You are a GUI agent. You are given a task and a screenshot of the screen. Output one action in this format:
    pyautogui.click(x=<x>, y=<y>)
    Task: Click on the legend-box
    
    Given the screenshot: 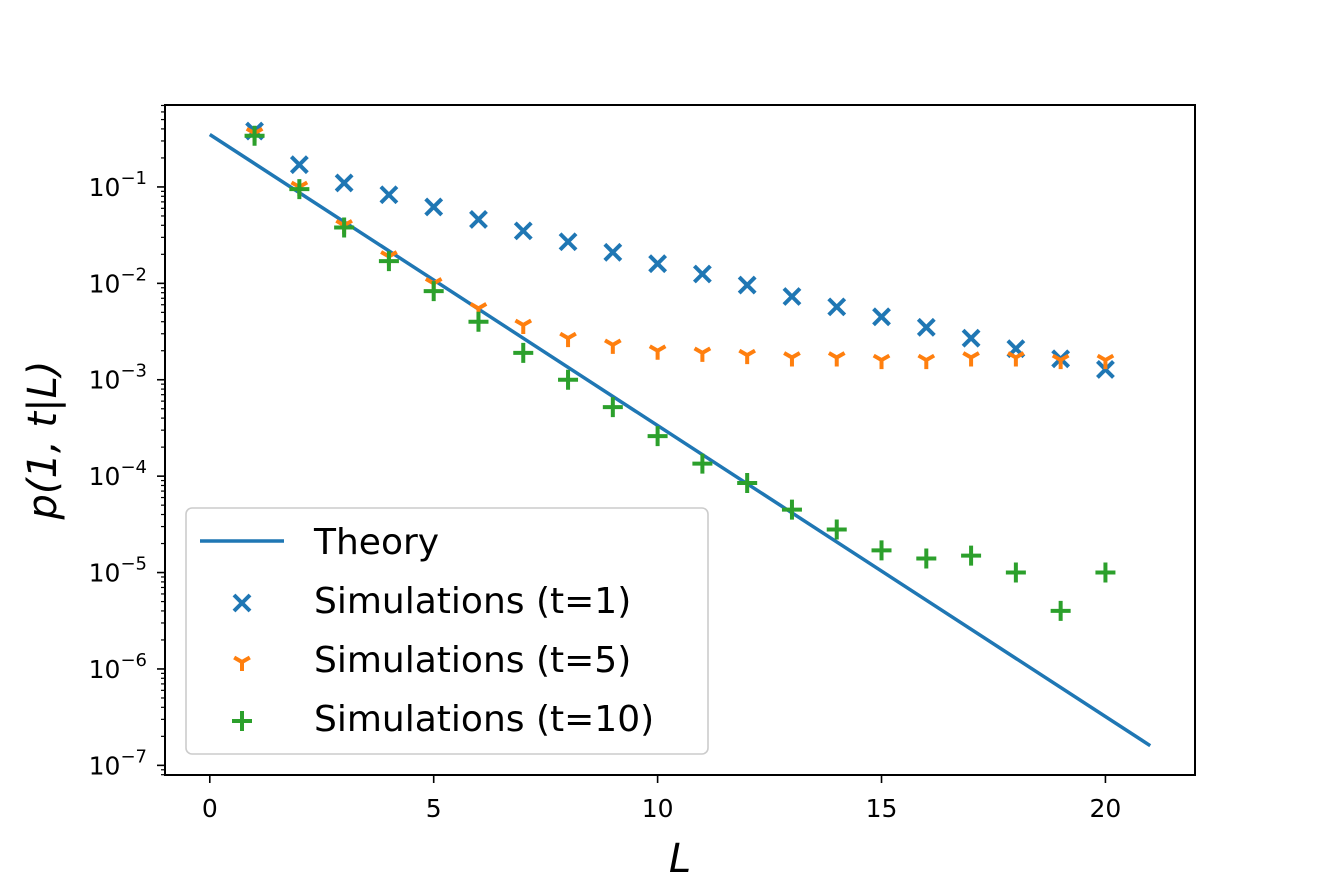 What is the action you would take?
    pyautogui.click(x=447, y=631)
    